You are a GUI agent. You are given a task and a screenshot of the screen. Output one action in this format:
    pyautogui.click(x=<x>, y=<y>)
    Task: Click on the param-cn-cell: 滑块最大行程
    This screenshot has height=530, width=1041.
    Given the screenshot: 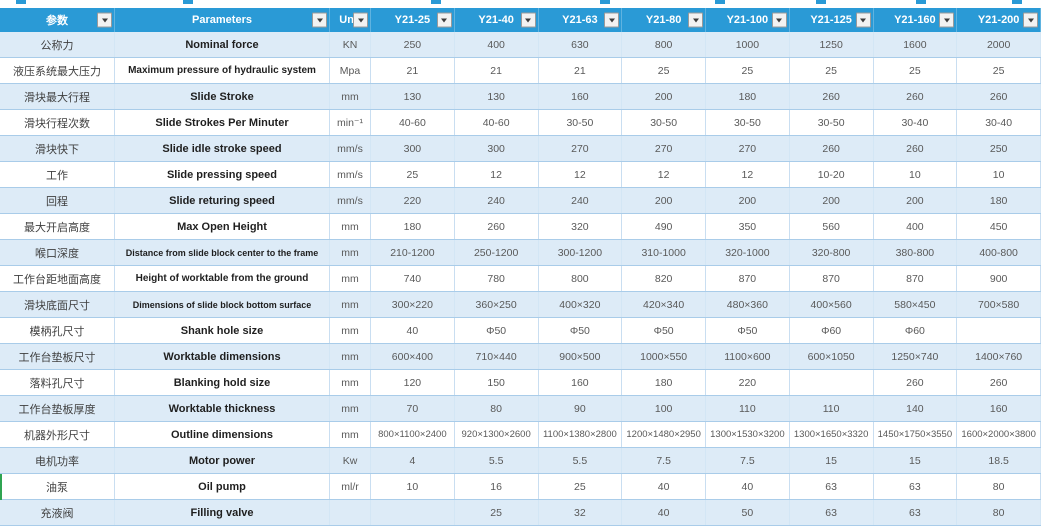 What is the action you would take?
    pyautogui.click(x=57, y=96)
    